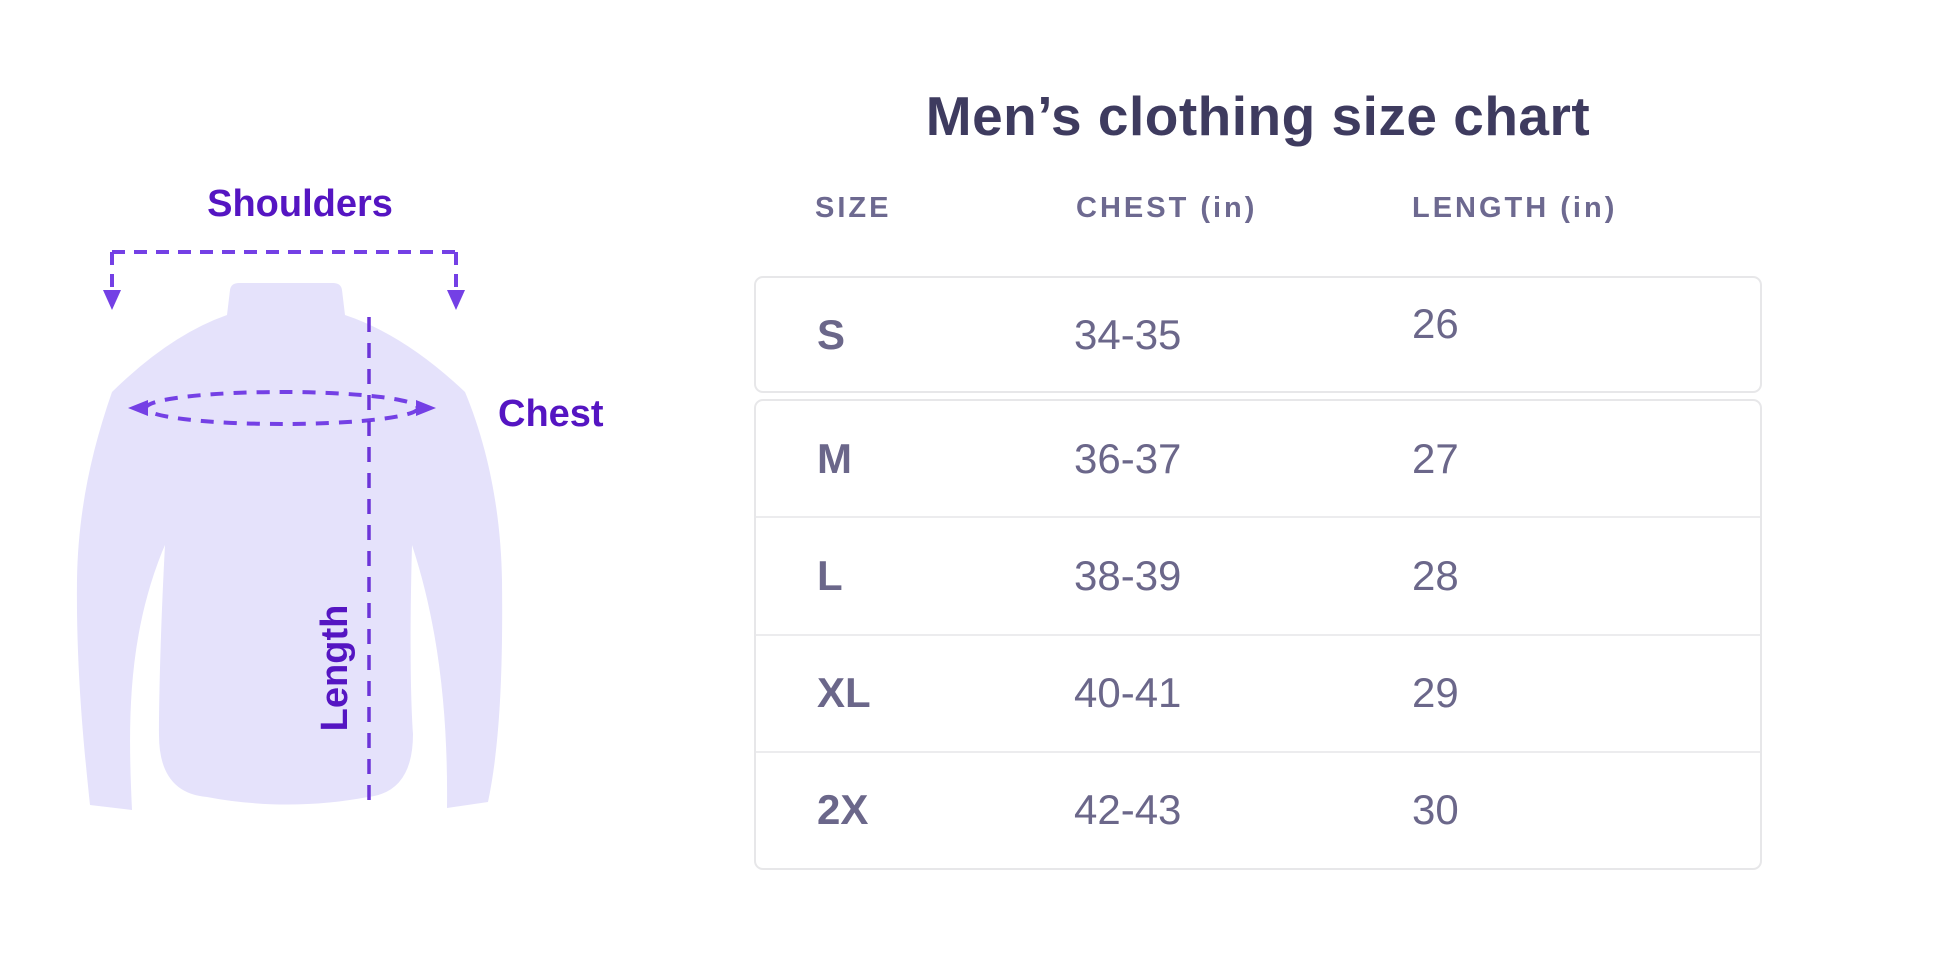 Image resolution: width=1946 pixels, height=977 pixels. I want to click on length-value: 28, so click(1435, 575).